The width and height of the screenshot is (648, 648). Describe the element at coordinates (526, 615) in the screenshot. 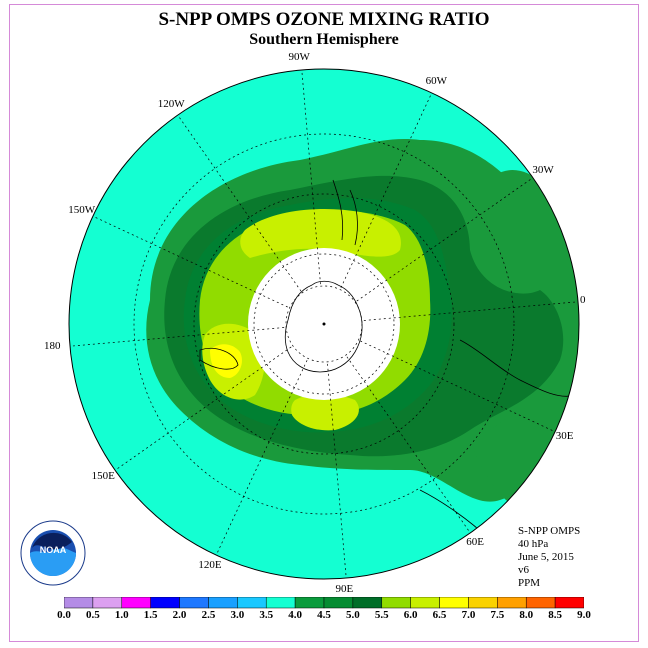

I see `colorbar-tick-label: 8.0` at that location.